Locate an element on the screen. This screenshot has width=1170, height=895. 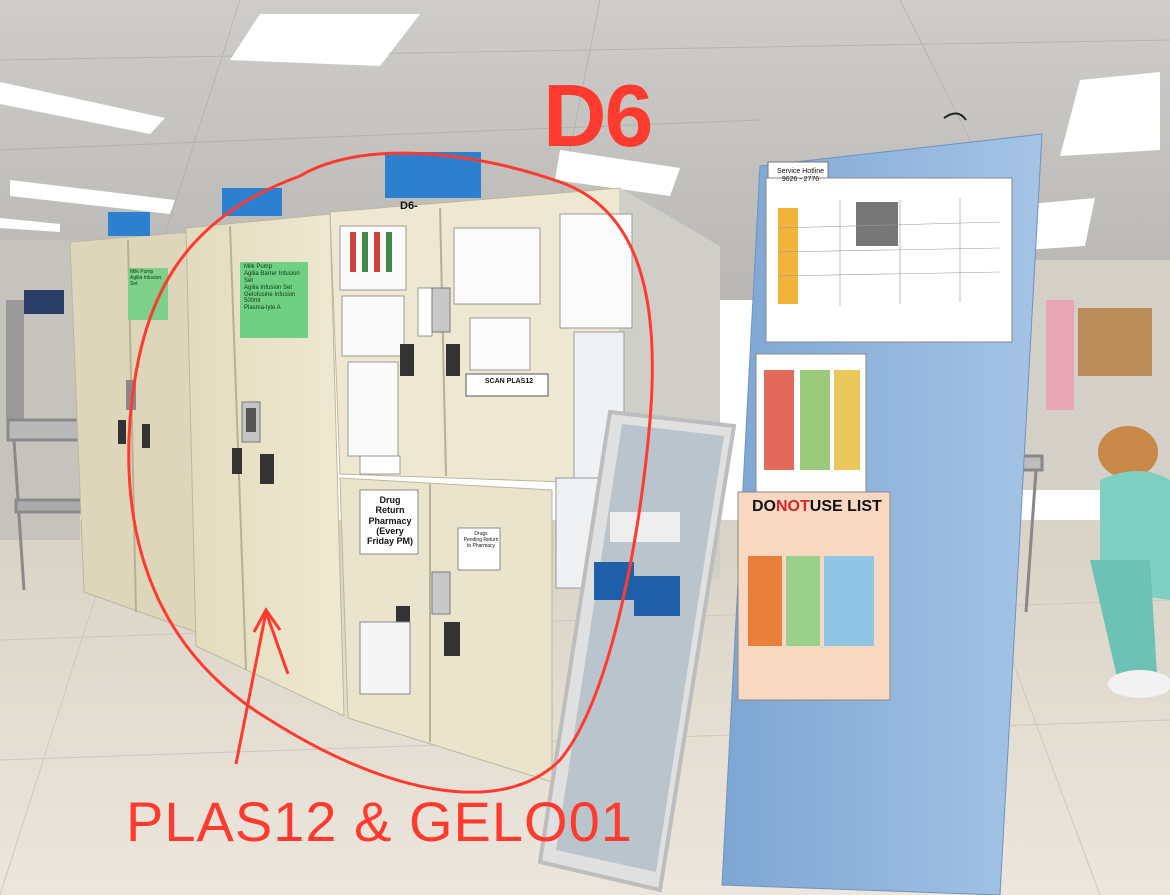
small-sign is located at coordinates (425, 312).